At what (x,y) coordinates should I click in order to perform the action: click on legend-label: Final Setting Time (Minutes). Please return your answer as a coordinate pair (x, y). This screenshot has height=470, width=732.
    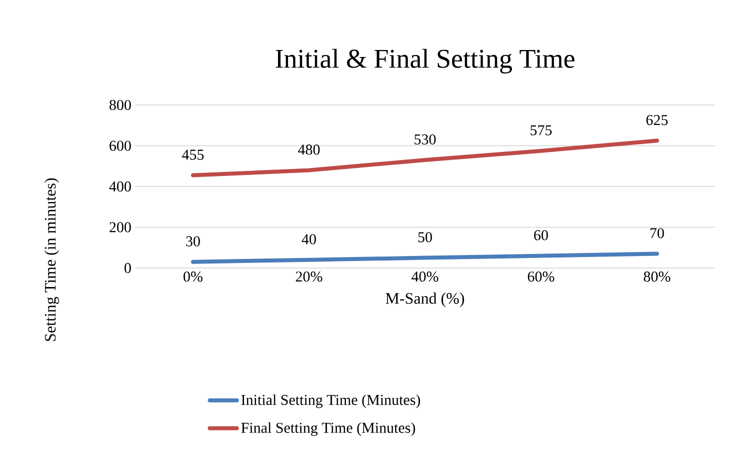
    Looking at the image, I should click on (328, 429).